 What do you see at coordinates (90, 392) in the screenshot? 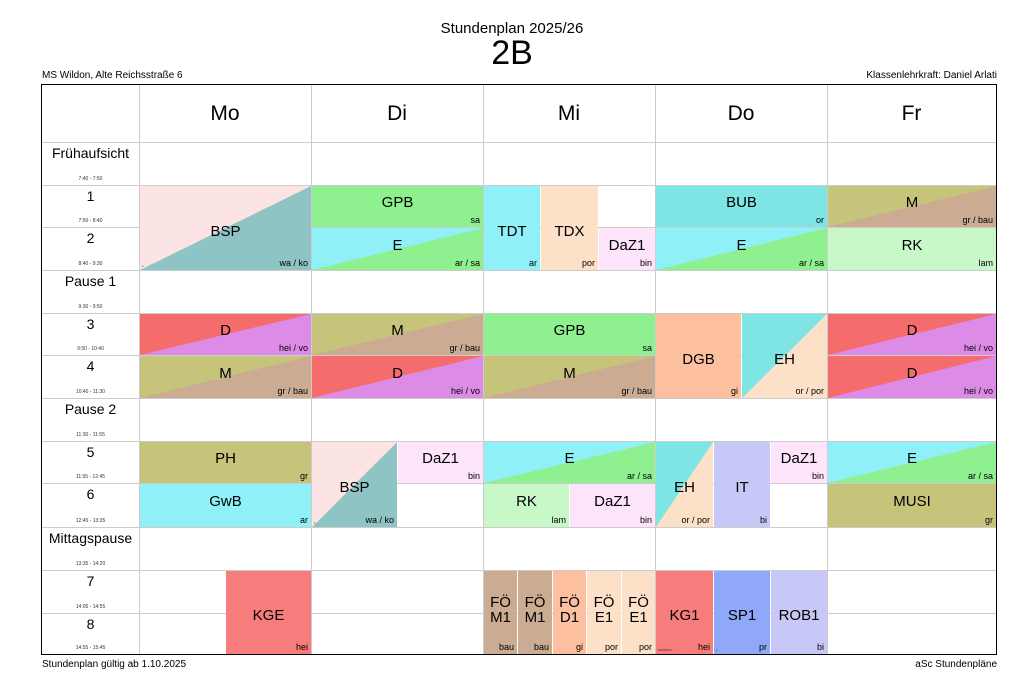
I see `period-time: 10:40 - 11:30` at bounding box center [90, 392].